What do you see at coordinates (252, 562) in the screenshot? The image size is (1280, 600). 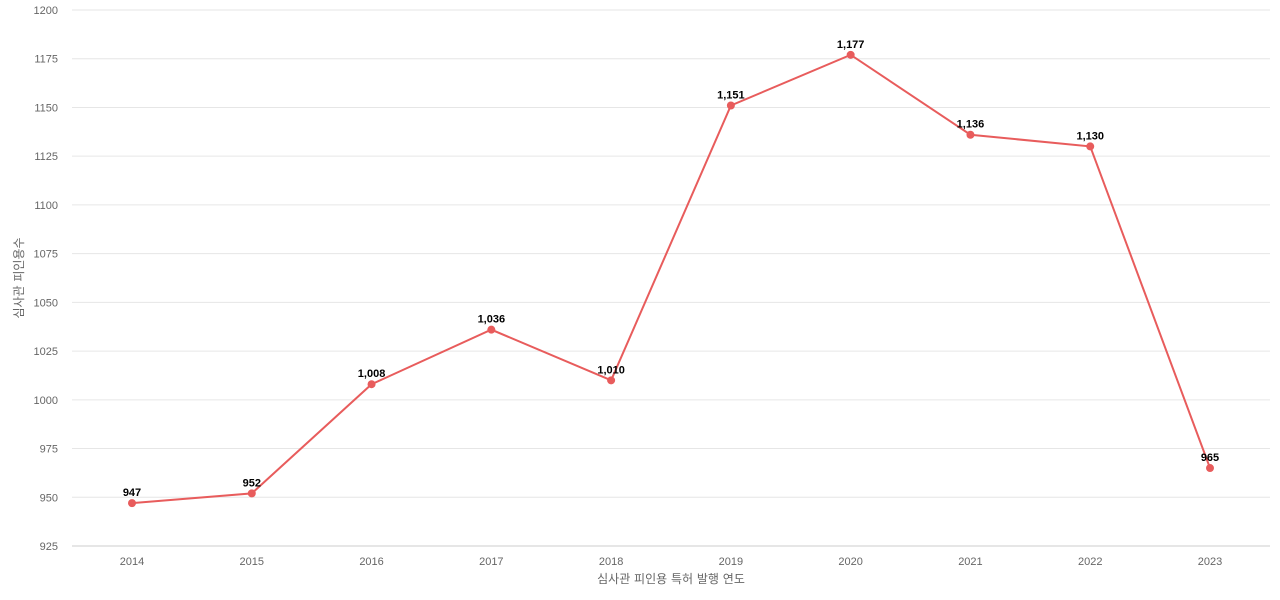 I see `x-tick-label: 2015` at bounding box center [252, 562].